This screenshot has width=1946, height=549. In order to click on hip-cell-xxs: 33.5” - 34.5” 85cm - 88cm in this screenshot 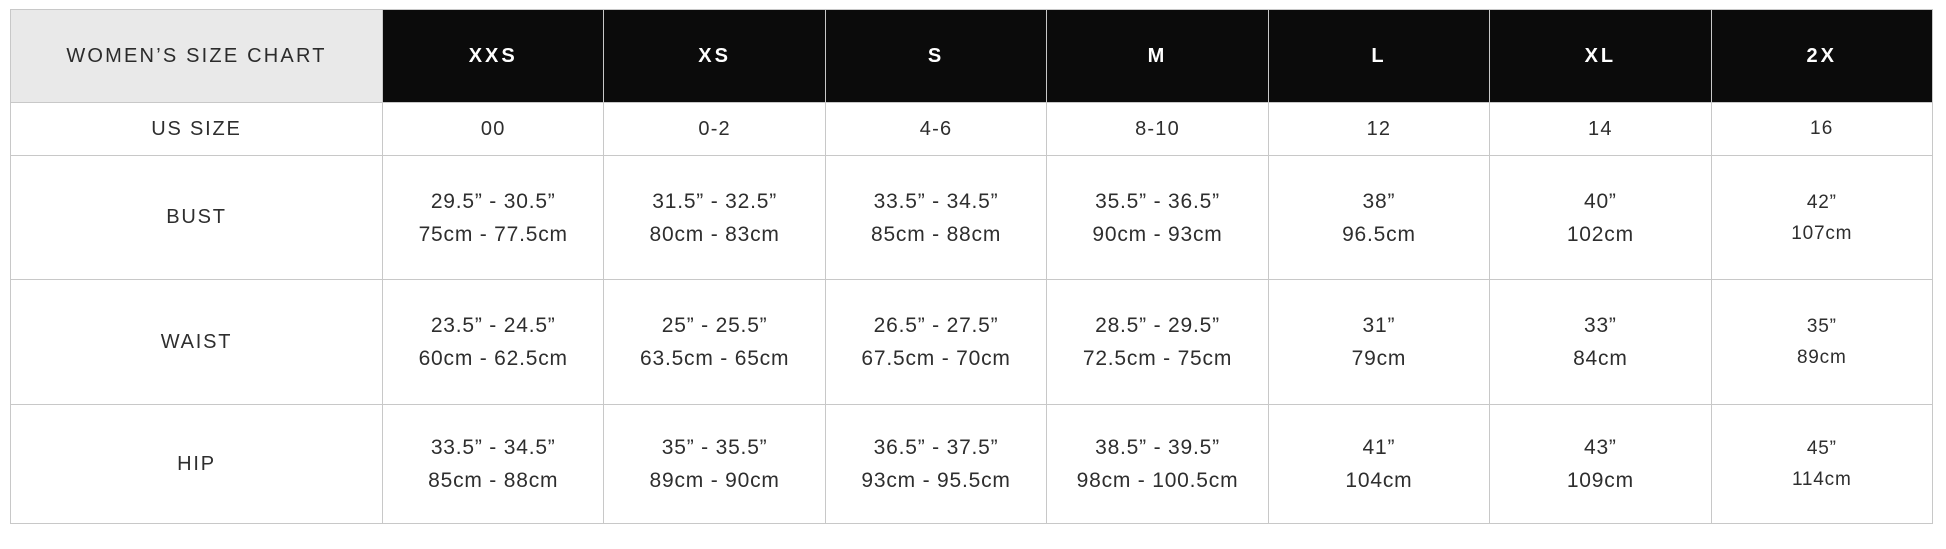, I will do `click(493, 464)`.